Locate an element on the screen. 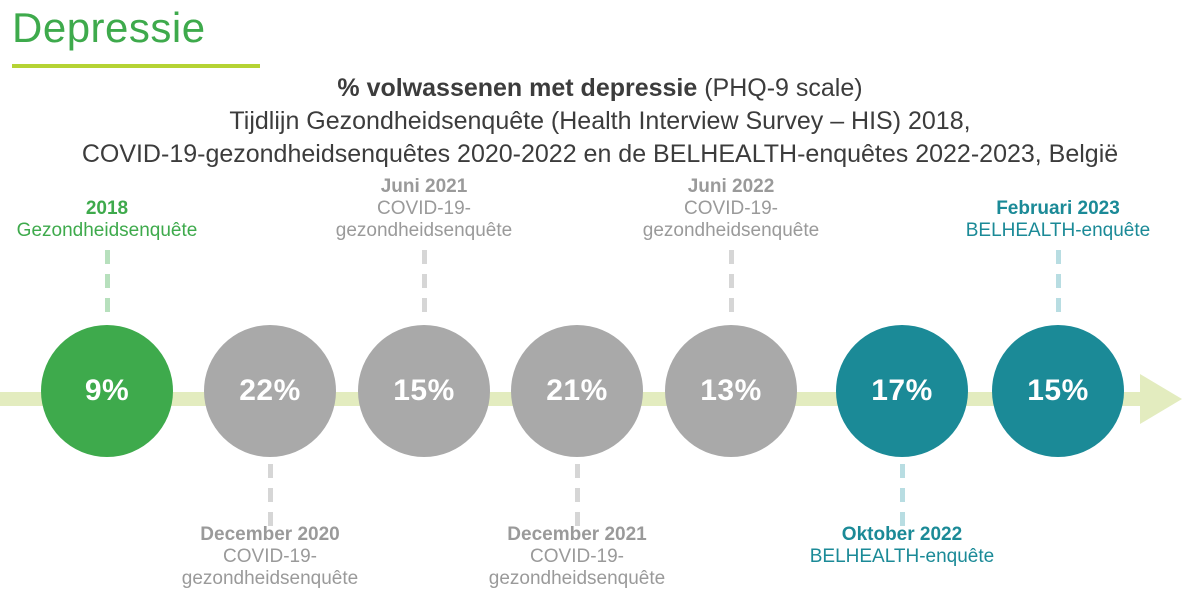 The width and height of the screenshot is (1200, 610). survey-label: December 2020 COVID-19- gezondheidsenquête is located at coordinates (270, 557).